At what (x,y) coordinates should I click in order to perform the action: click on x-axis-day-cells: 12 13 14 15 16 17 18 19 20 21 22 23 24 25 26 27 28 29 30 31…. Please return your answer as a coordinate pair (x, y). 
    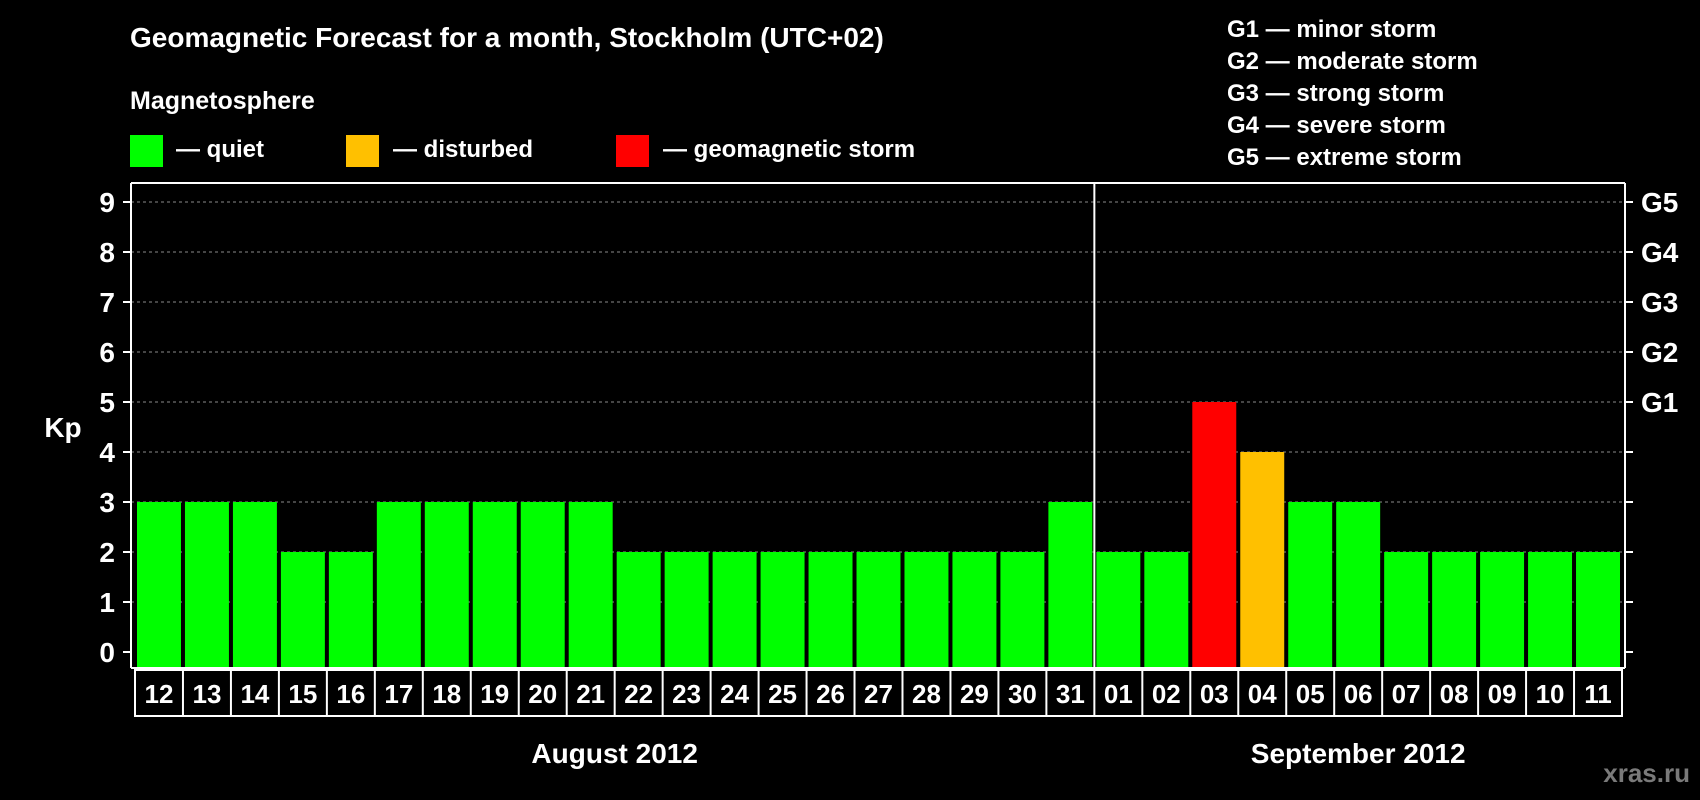
    Looking at the image, I should click on (878, 693).